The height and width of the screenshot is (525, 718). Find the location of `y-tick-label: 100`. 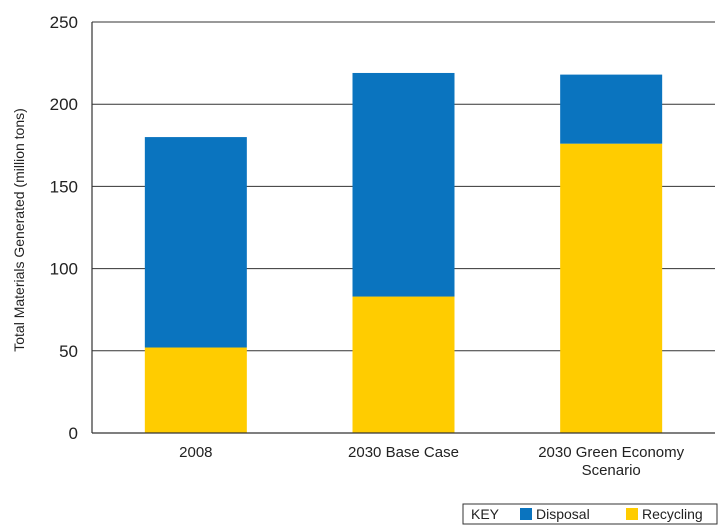

y-tick-label: 100 is located at coordinates (64, 269).